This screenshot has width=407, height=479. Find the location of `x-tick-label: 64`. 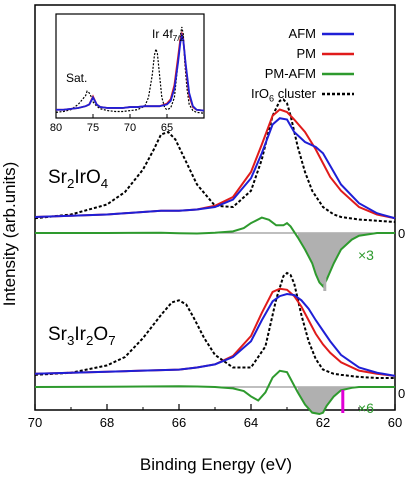

x-tick-label: 64 is located at coordinates (251, 422).